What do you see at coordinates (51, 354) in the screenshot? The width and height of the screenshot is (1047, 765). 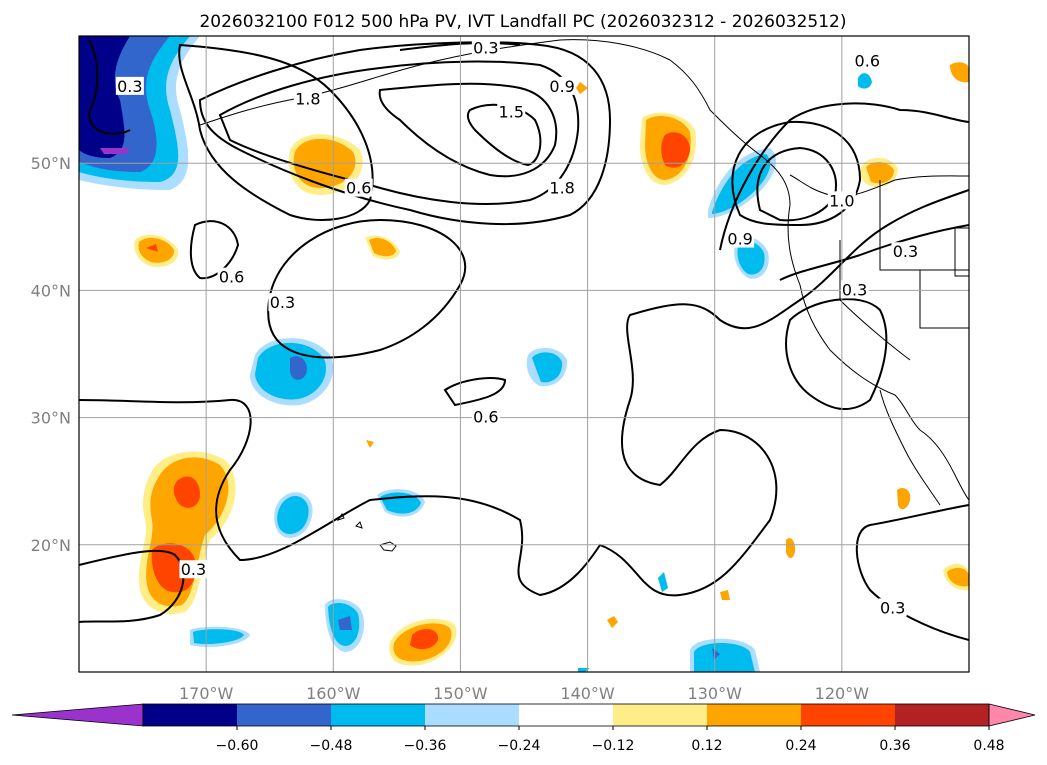 I see `lat-ticks: 50°N 40°N 30°N 20°N` at bounding box center [51, 354].